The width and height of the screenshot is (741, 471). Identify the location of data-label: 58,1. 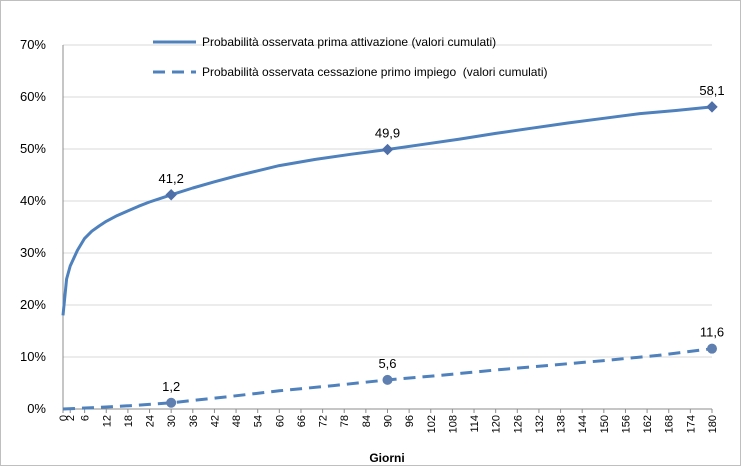
(711, 90).